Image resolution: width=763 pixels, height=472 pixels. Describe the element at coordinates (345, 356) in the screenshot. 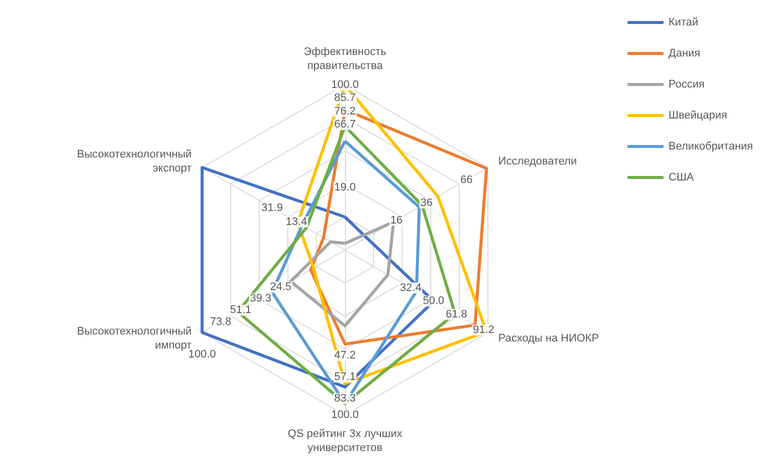

I see `text: 47.2` at that location.